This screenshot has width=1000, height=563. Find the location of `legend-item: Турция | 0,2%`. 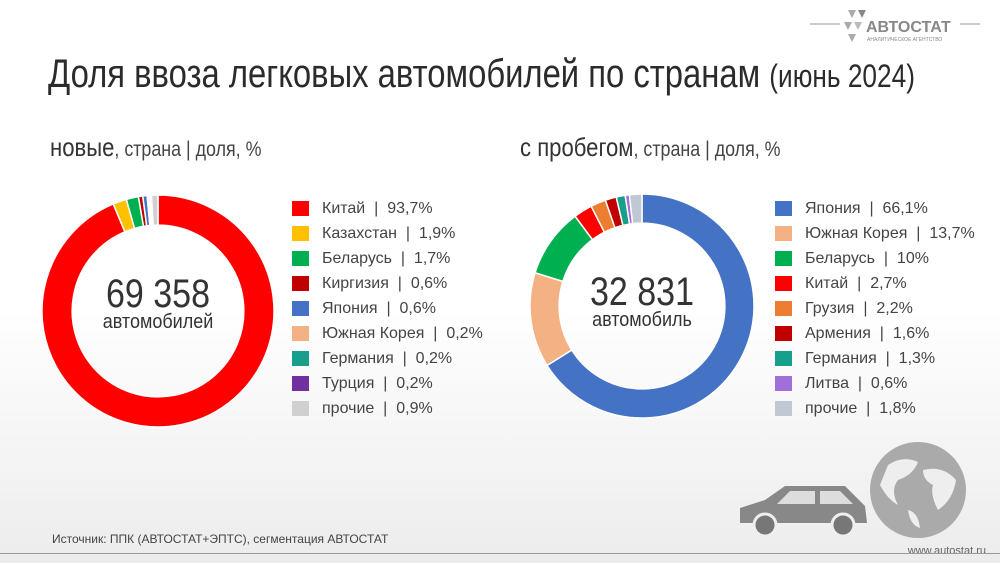

legend-item: Турция | 0,2% is located at coordinates (387, 383).